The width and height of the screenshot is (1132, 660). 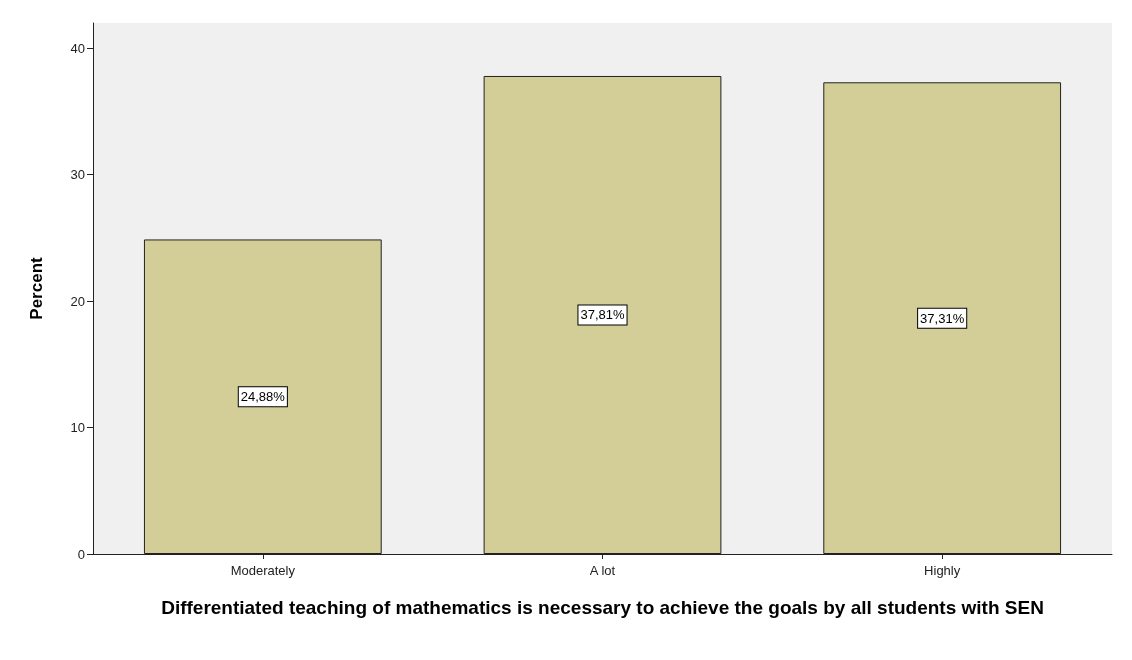 What do you see at coordinates (942, 318) in the screenshot?
I see `data-label: 37,31%` at bounding box center [942, 318].